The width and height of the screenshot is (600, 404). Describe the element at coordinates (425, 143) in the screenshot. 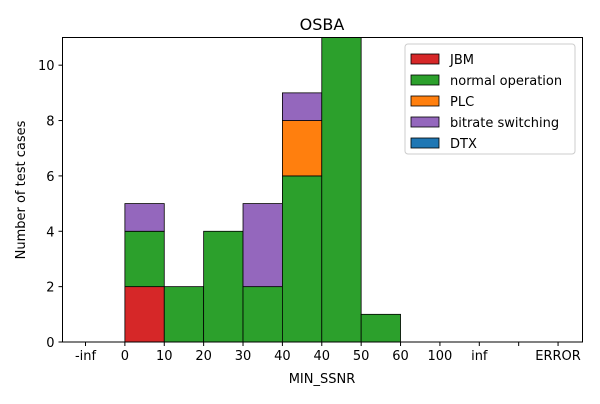

I see `legend-swatch-dtx` at that location.